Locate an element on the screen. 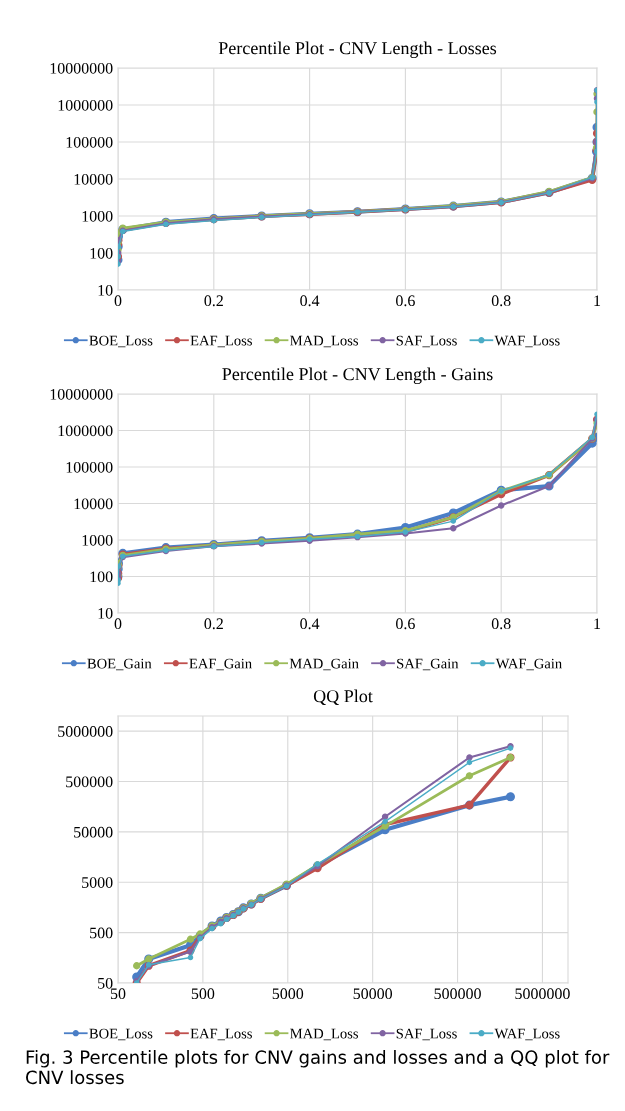 This screenshot has height=1111, width=625. x-tick-label: 50 is located at coordinates (118, 994).